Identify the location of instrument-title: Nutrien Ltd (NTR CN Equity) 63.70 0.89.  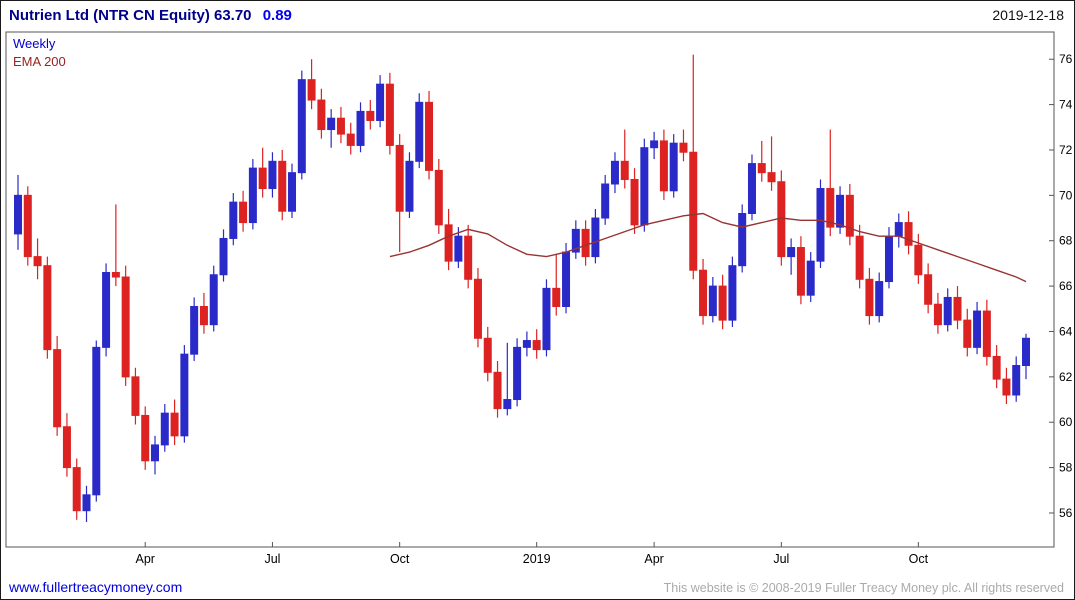
(150, 15).